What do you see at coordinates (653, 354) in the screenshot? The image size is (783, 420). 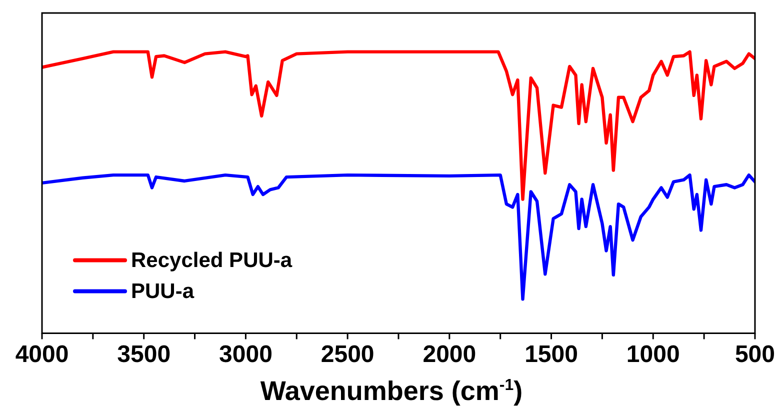 I see `x-tick-label: 1000` at bounding box center [653, 354].